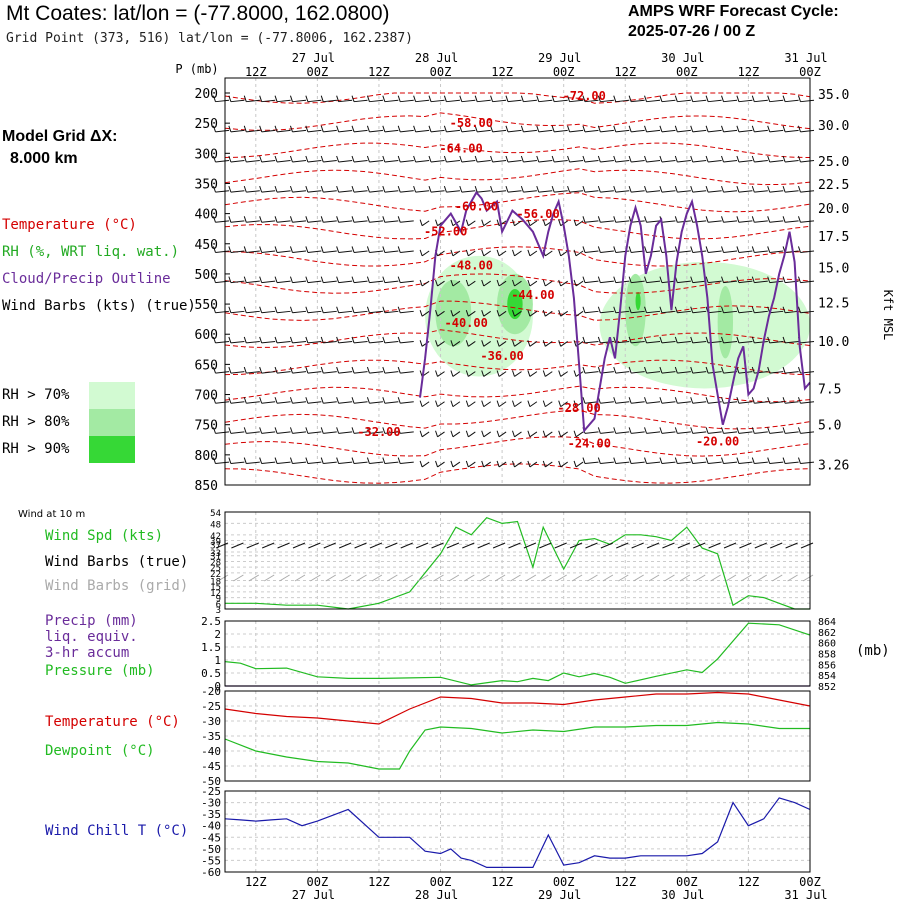 This screenshot has height=900, width=900. What do you see at coordinates (211, 837) in the screenshot?
I see `windchill-tick-label: -45` at bounding box center [211, 837].